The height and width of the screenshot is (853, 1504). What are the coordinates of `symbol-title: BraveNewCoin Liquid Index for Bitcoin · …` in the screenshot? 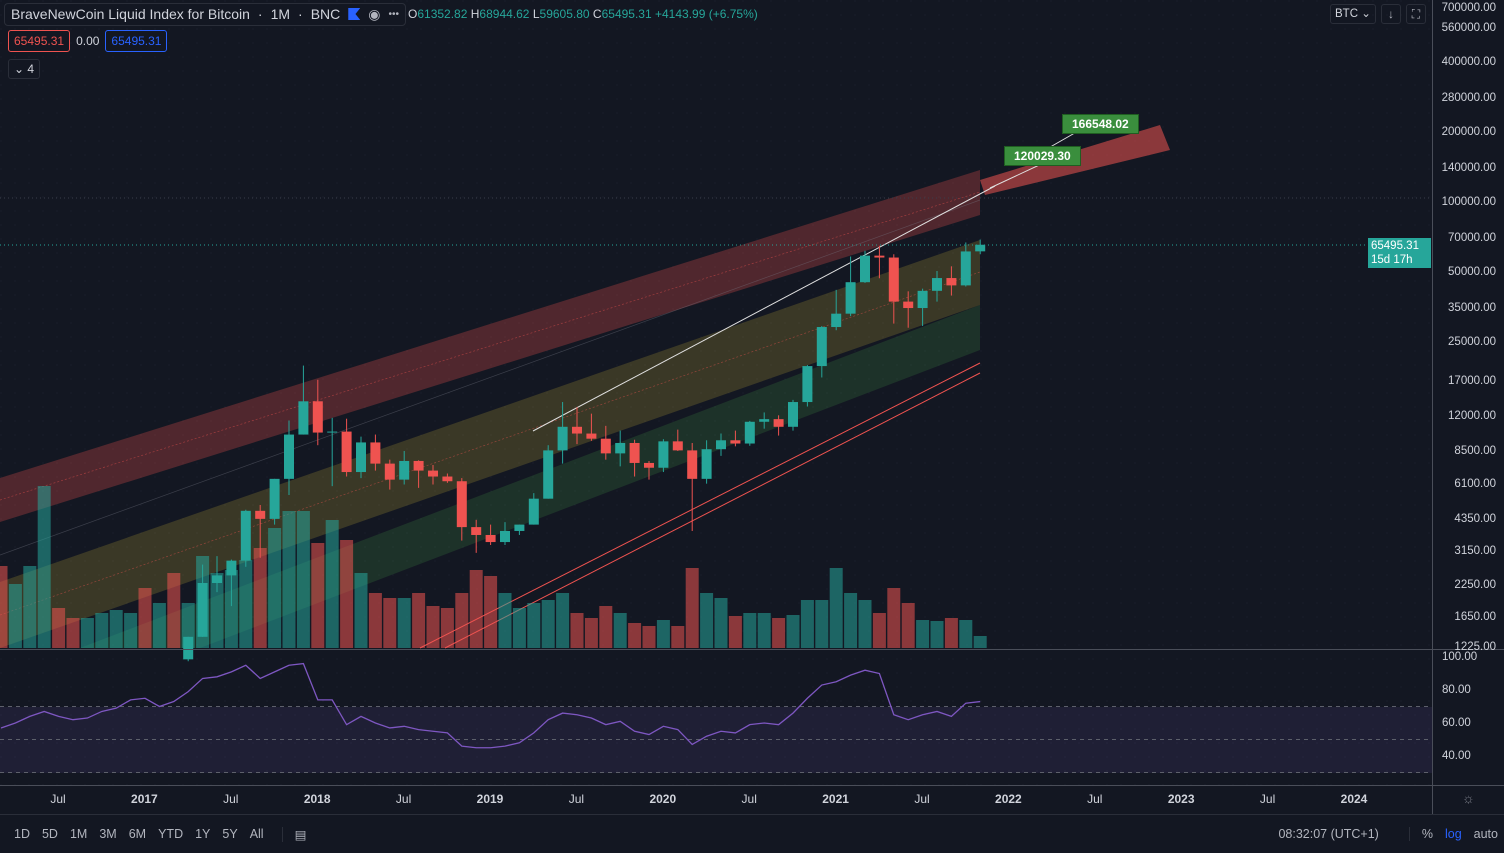 It's located at (205, 14).